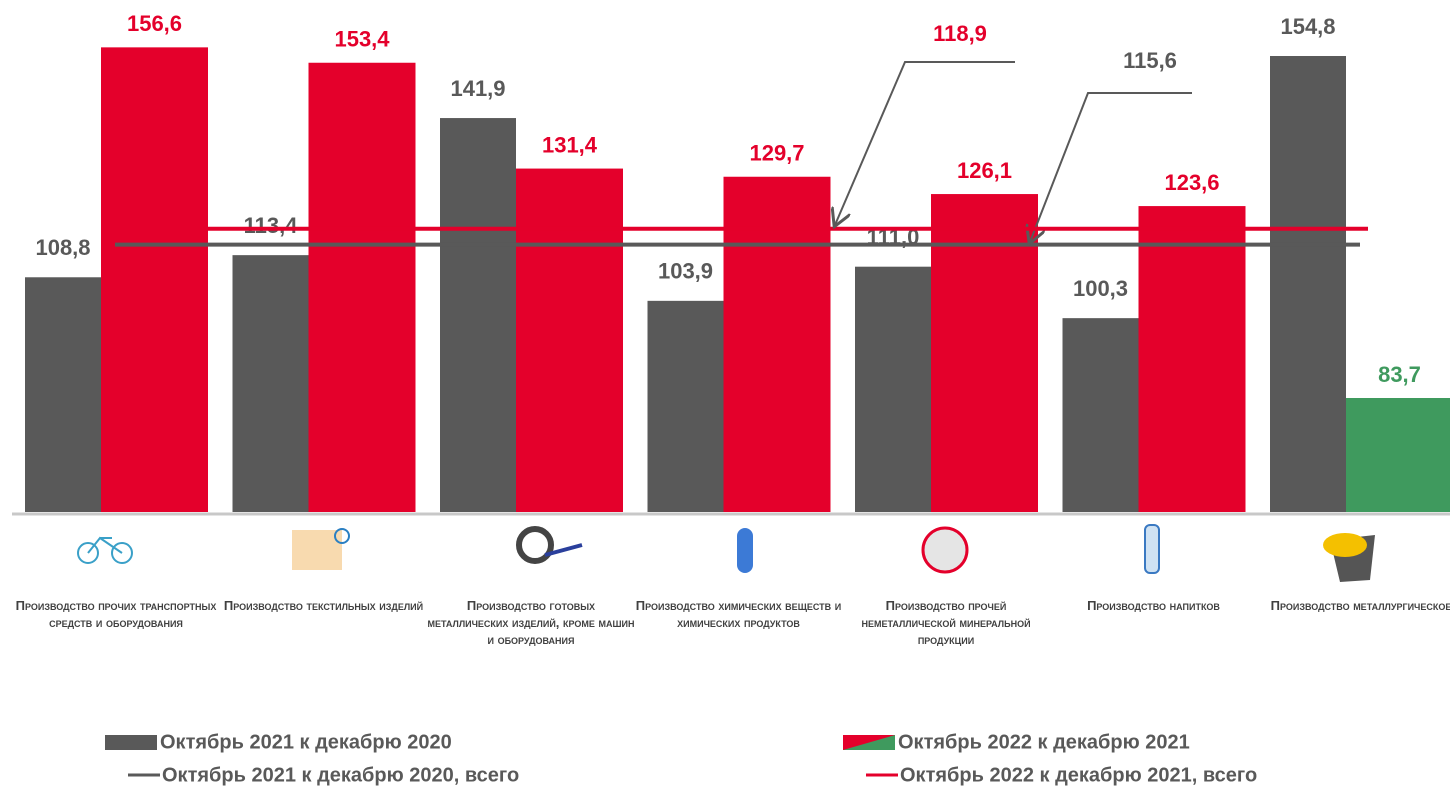 Image resolution: width=1450 pixels, height=792 pixels. What do you see at coordinates (1191, 182) in the screenshot?
I see `value-label: 123,6` at bounding box center [1191, 182].